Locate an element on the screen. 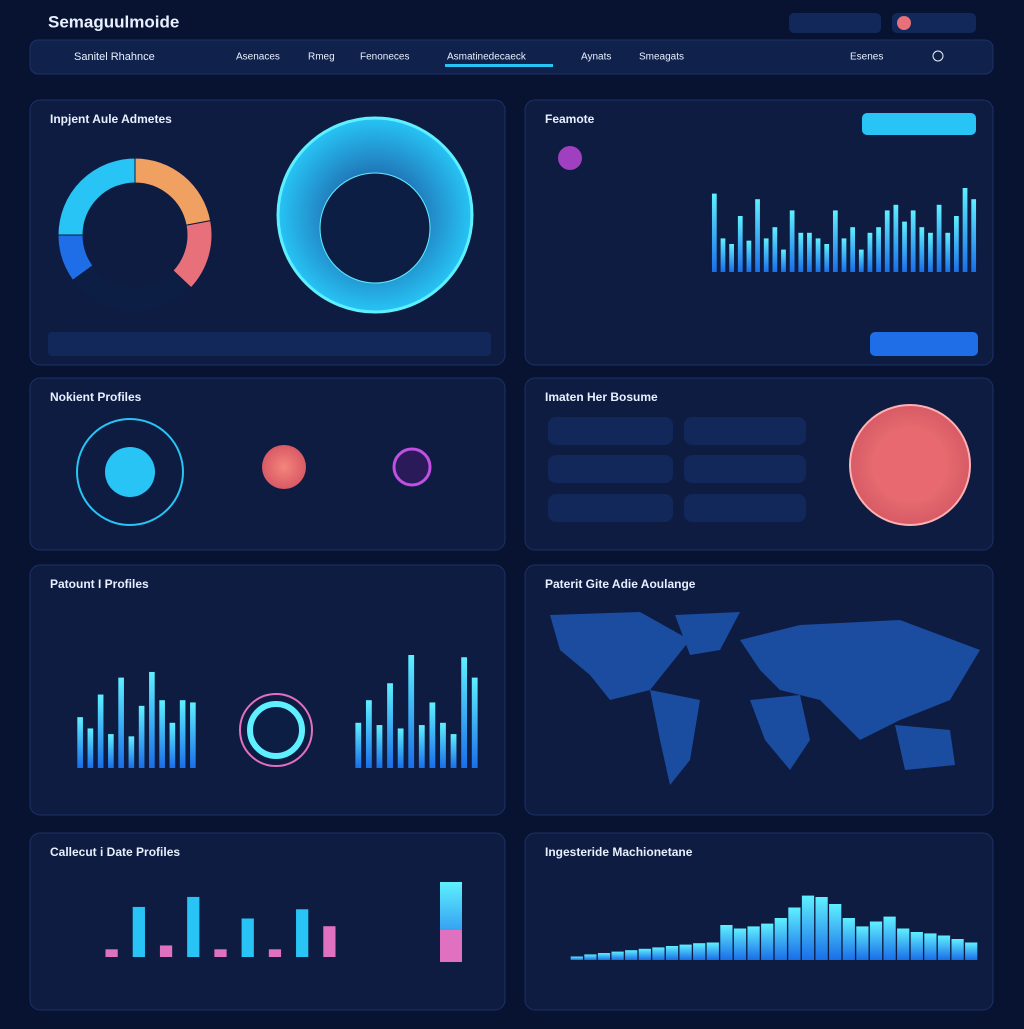  avatar is located at coordinates (904, 23).